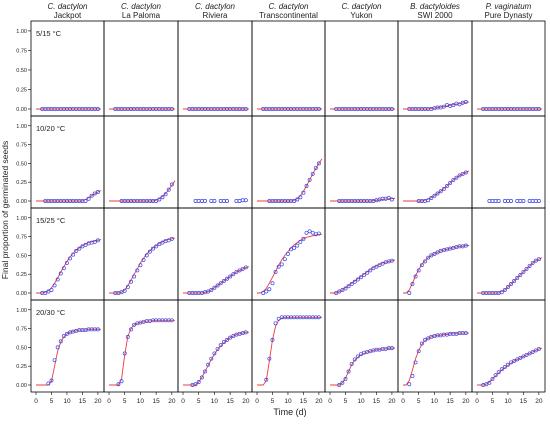 This screenshot has width=550, height=427. Describe the element at coordinates (68, 15) in the screenshot. I see `column-header-cultivar: Jackpot` at that location.